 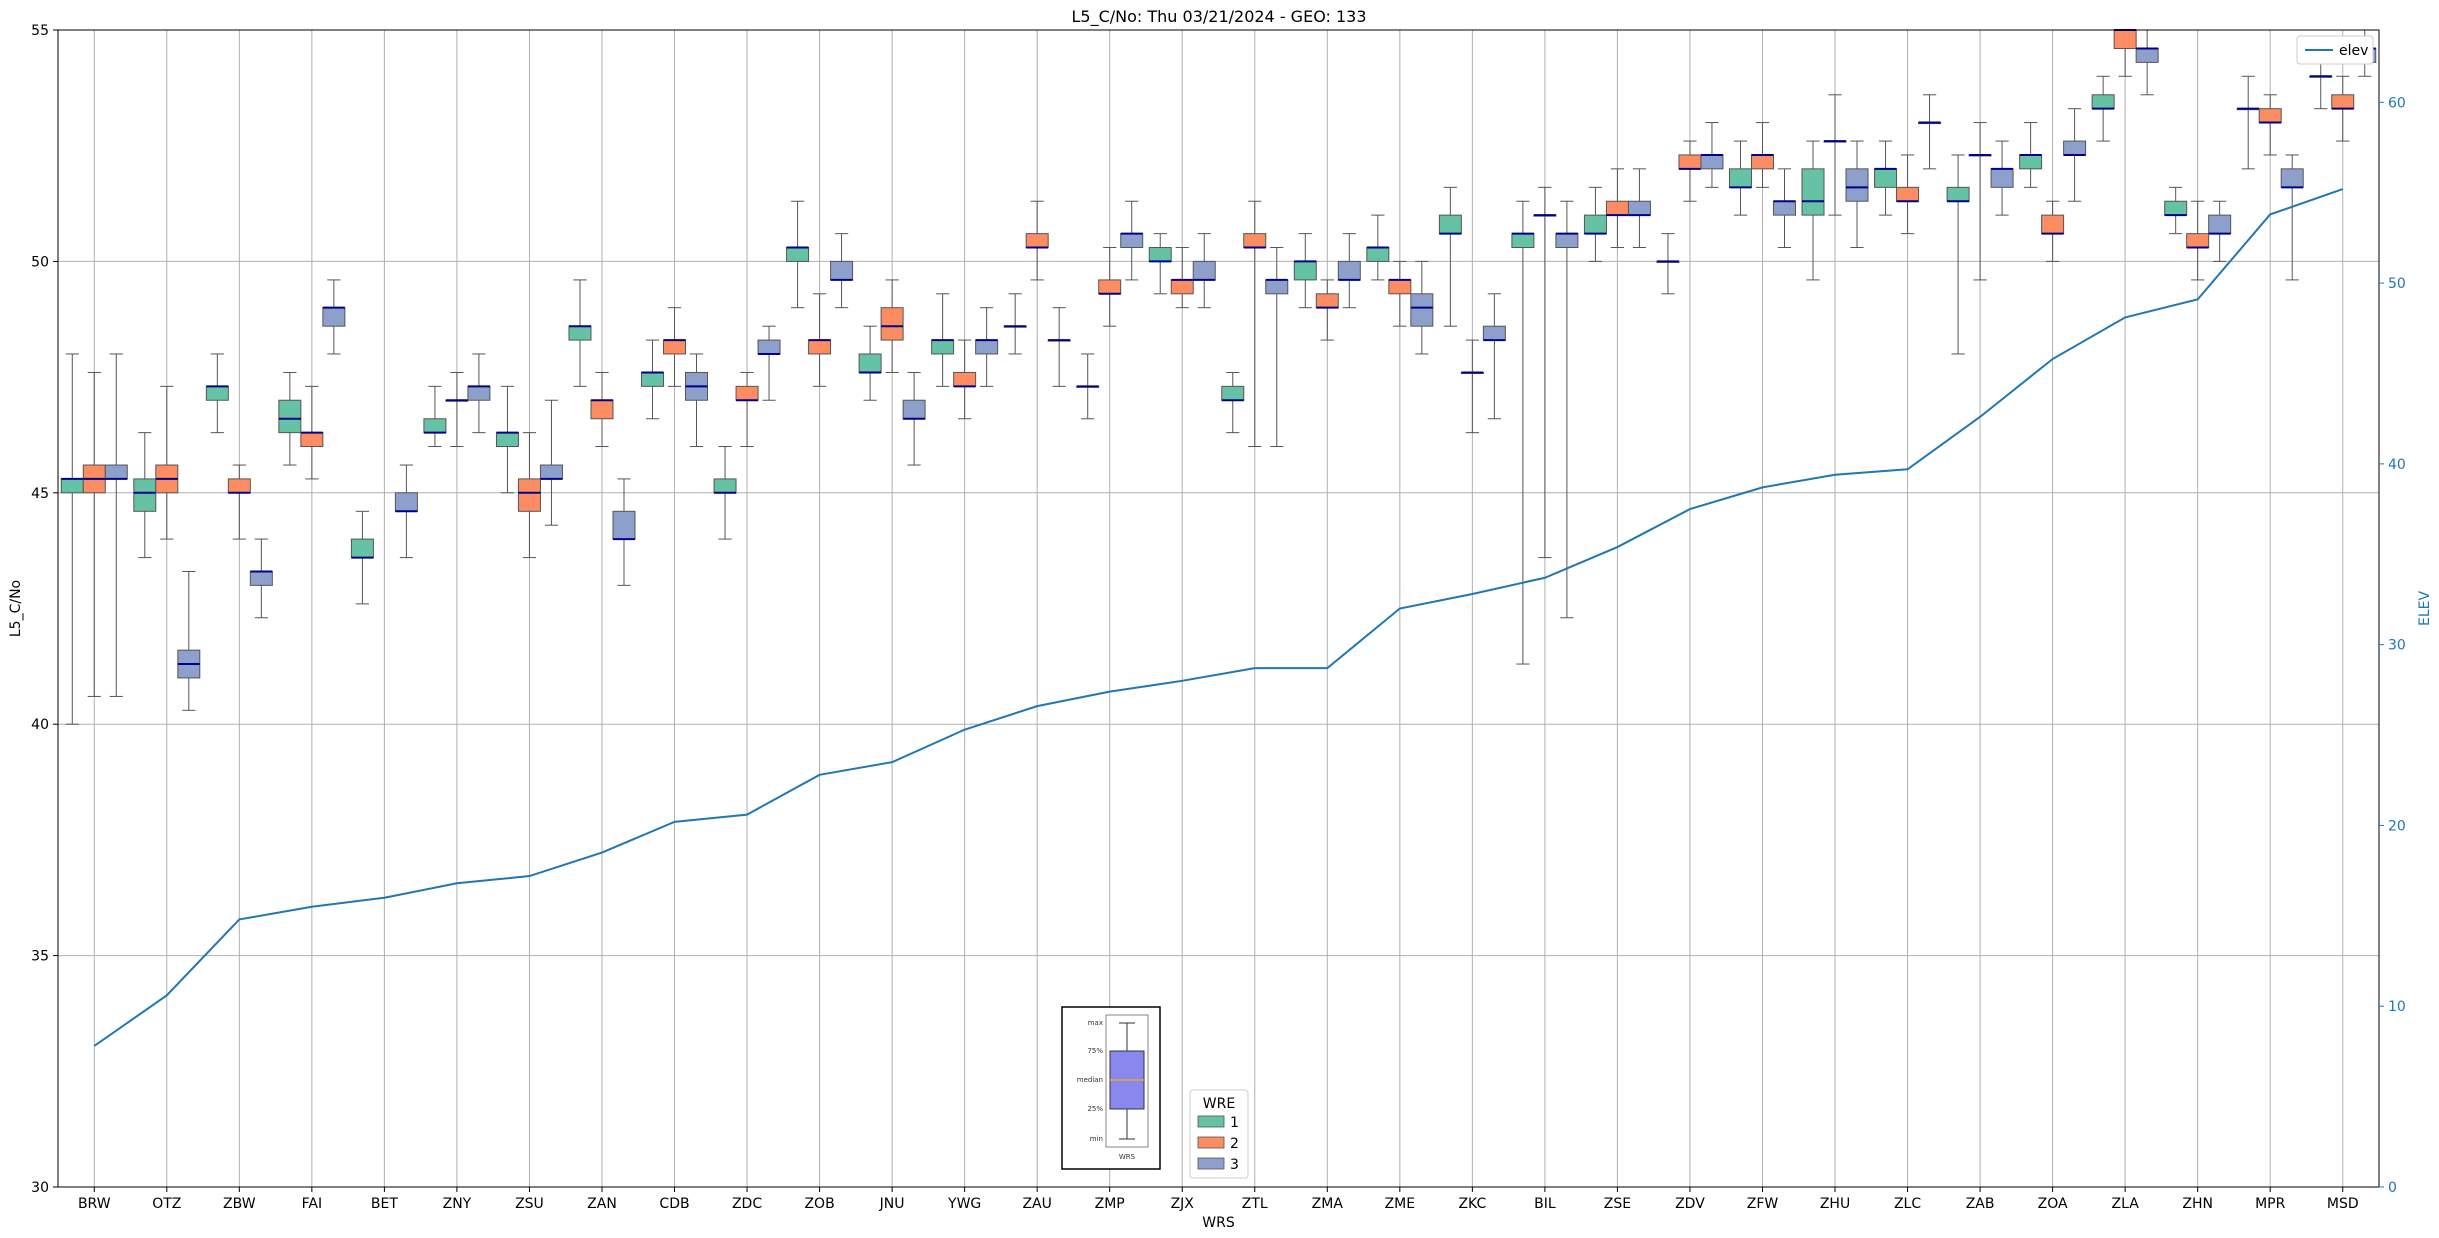 What do you see at coordinates (2397, 826) in the screenshot?
I see `y-right-tick-label: 20` at bounding box center [2397, 826].